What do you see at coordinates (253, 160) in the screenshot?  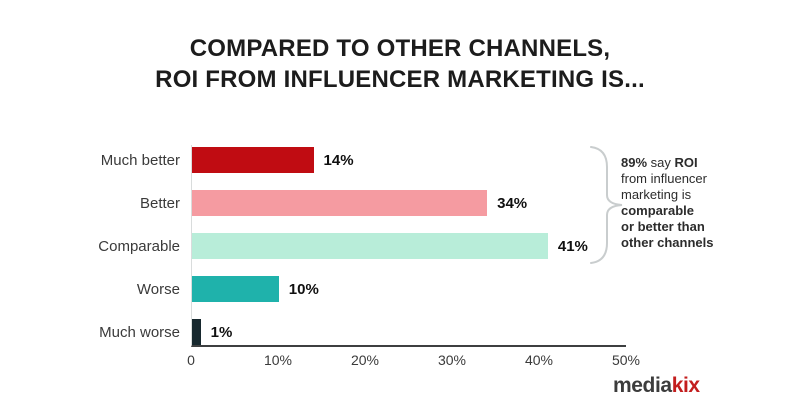 I see `bar-much-better` at bounding box center [253, 160].